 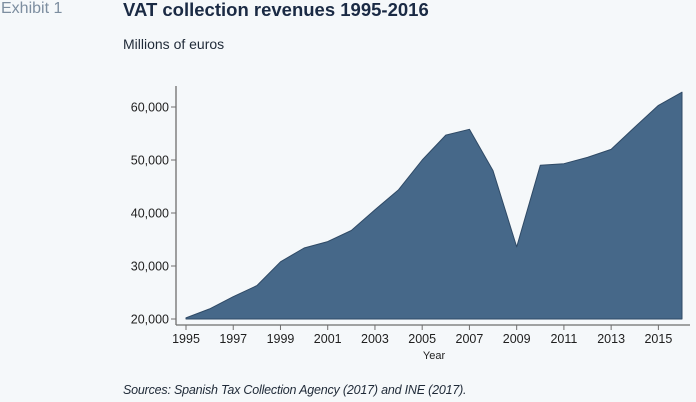 I want to click on x-tick-label: 1995, so click(x=186, y=339).